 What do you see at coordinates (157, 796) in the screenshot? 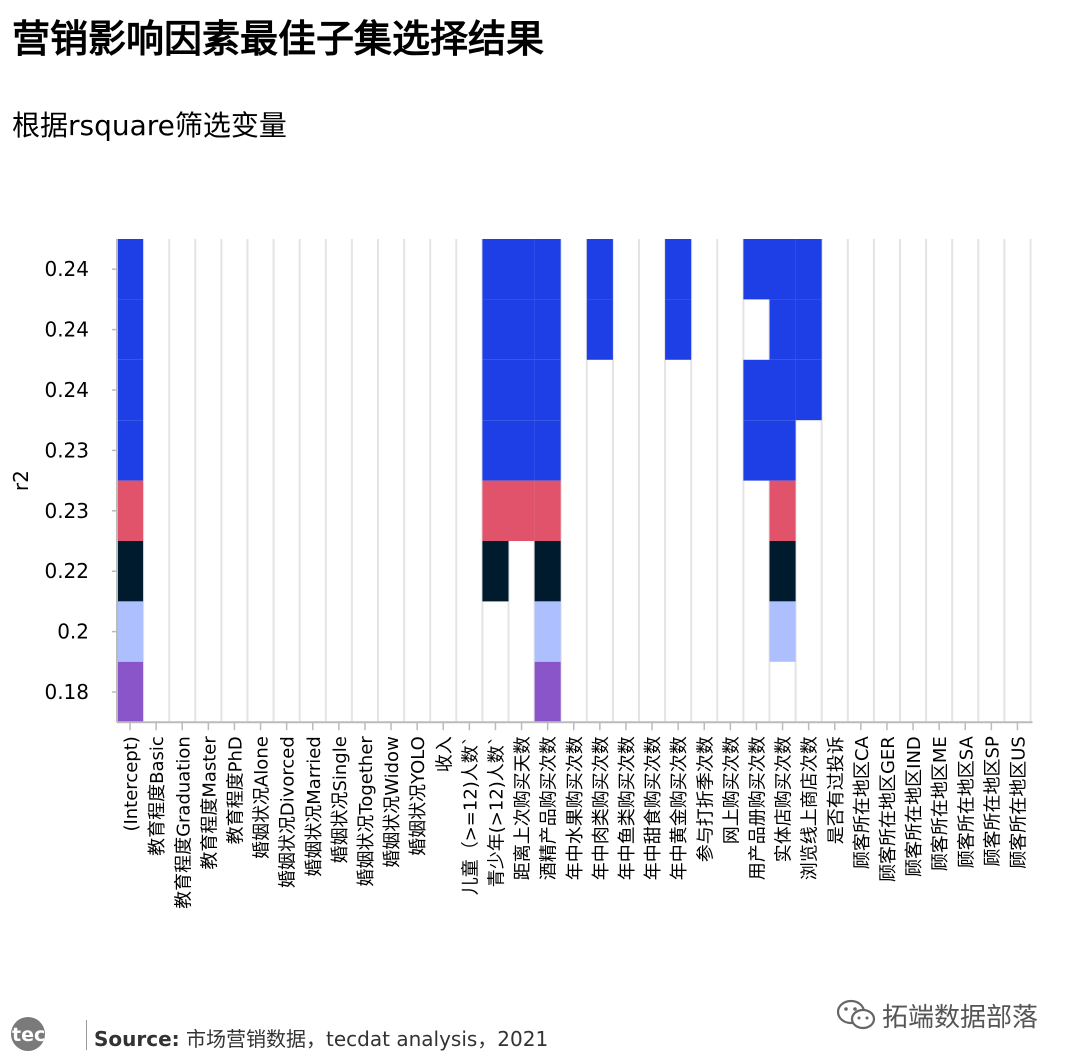
I see `x-tick-label: 教育程度Basic` at bounding box center [157, 796].